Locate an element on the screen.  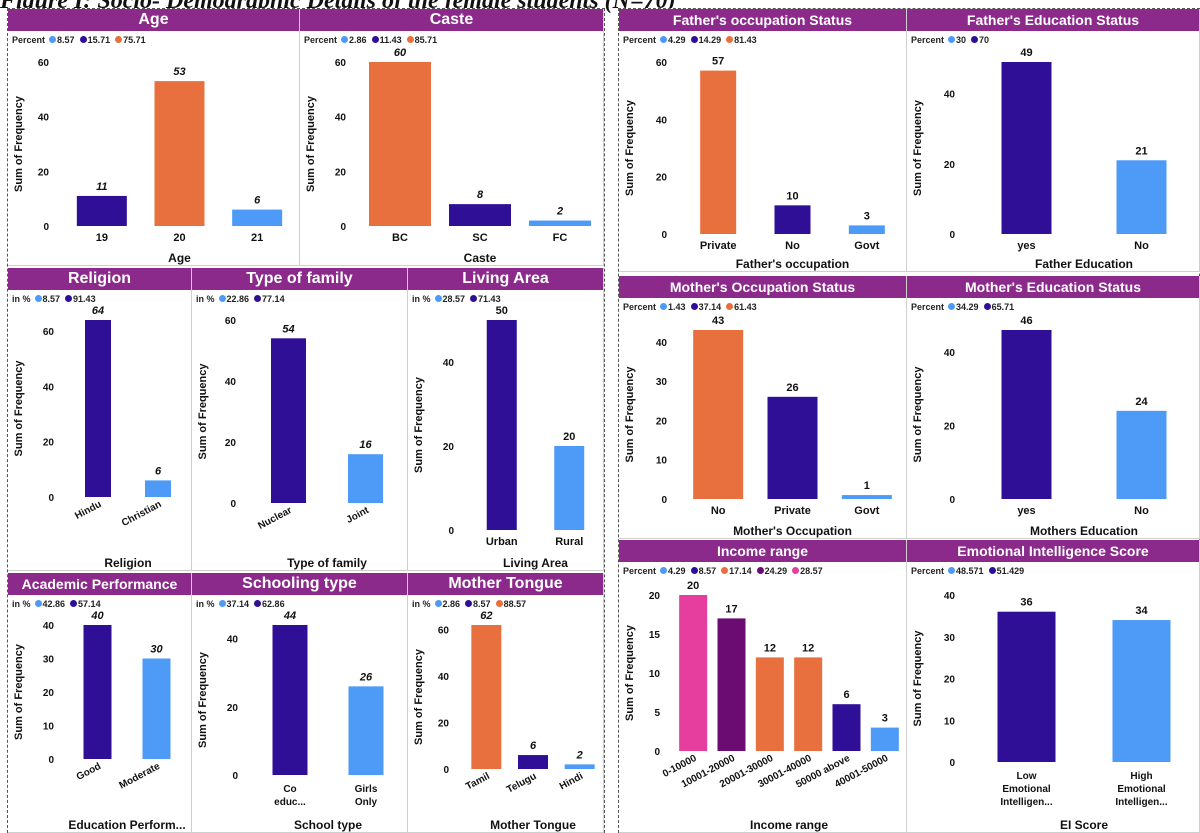
chart-legend: in % 22.86 77.14 is located at coordinates (243, 299).